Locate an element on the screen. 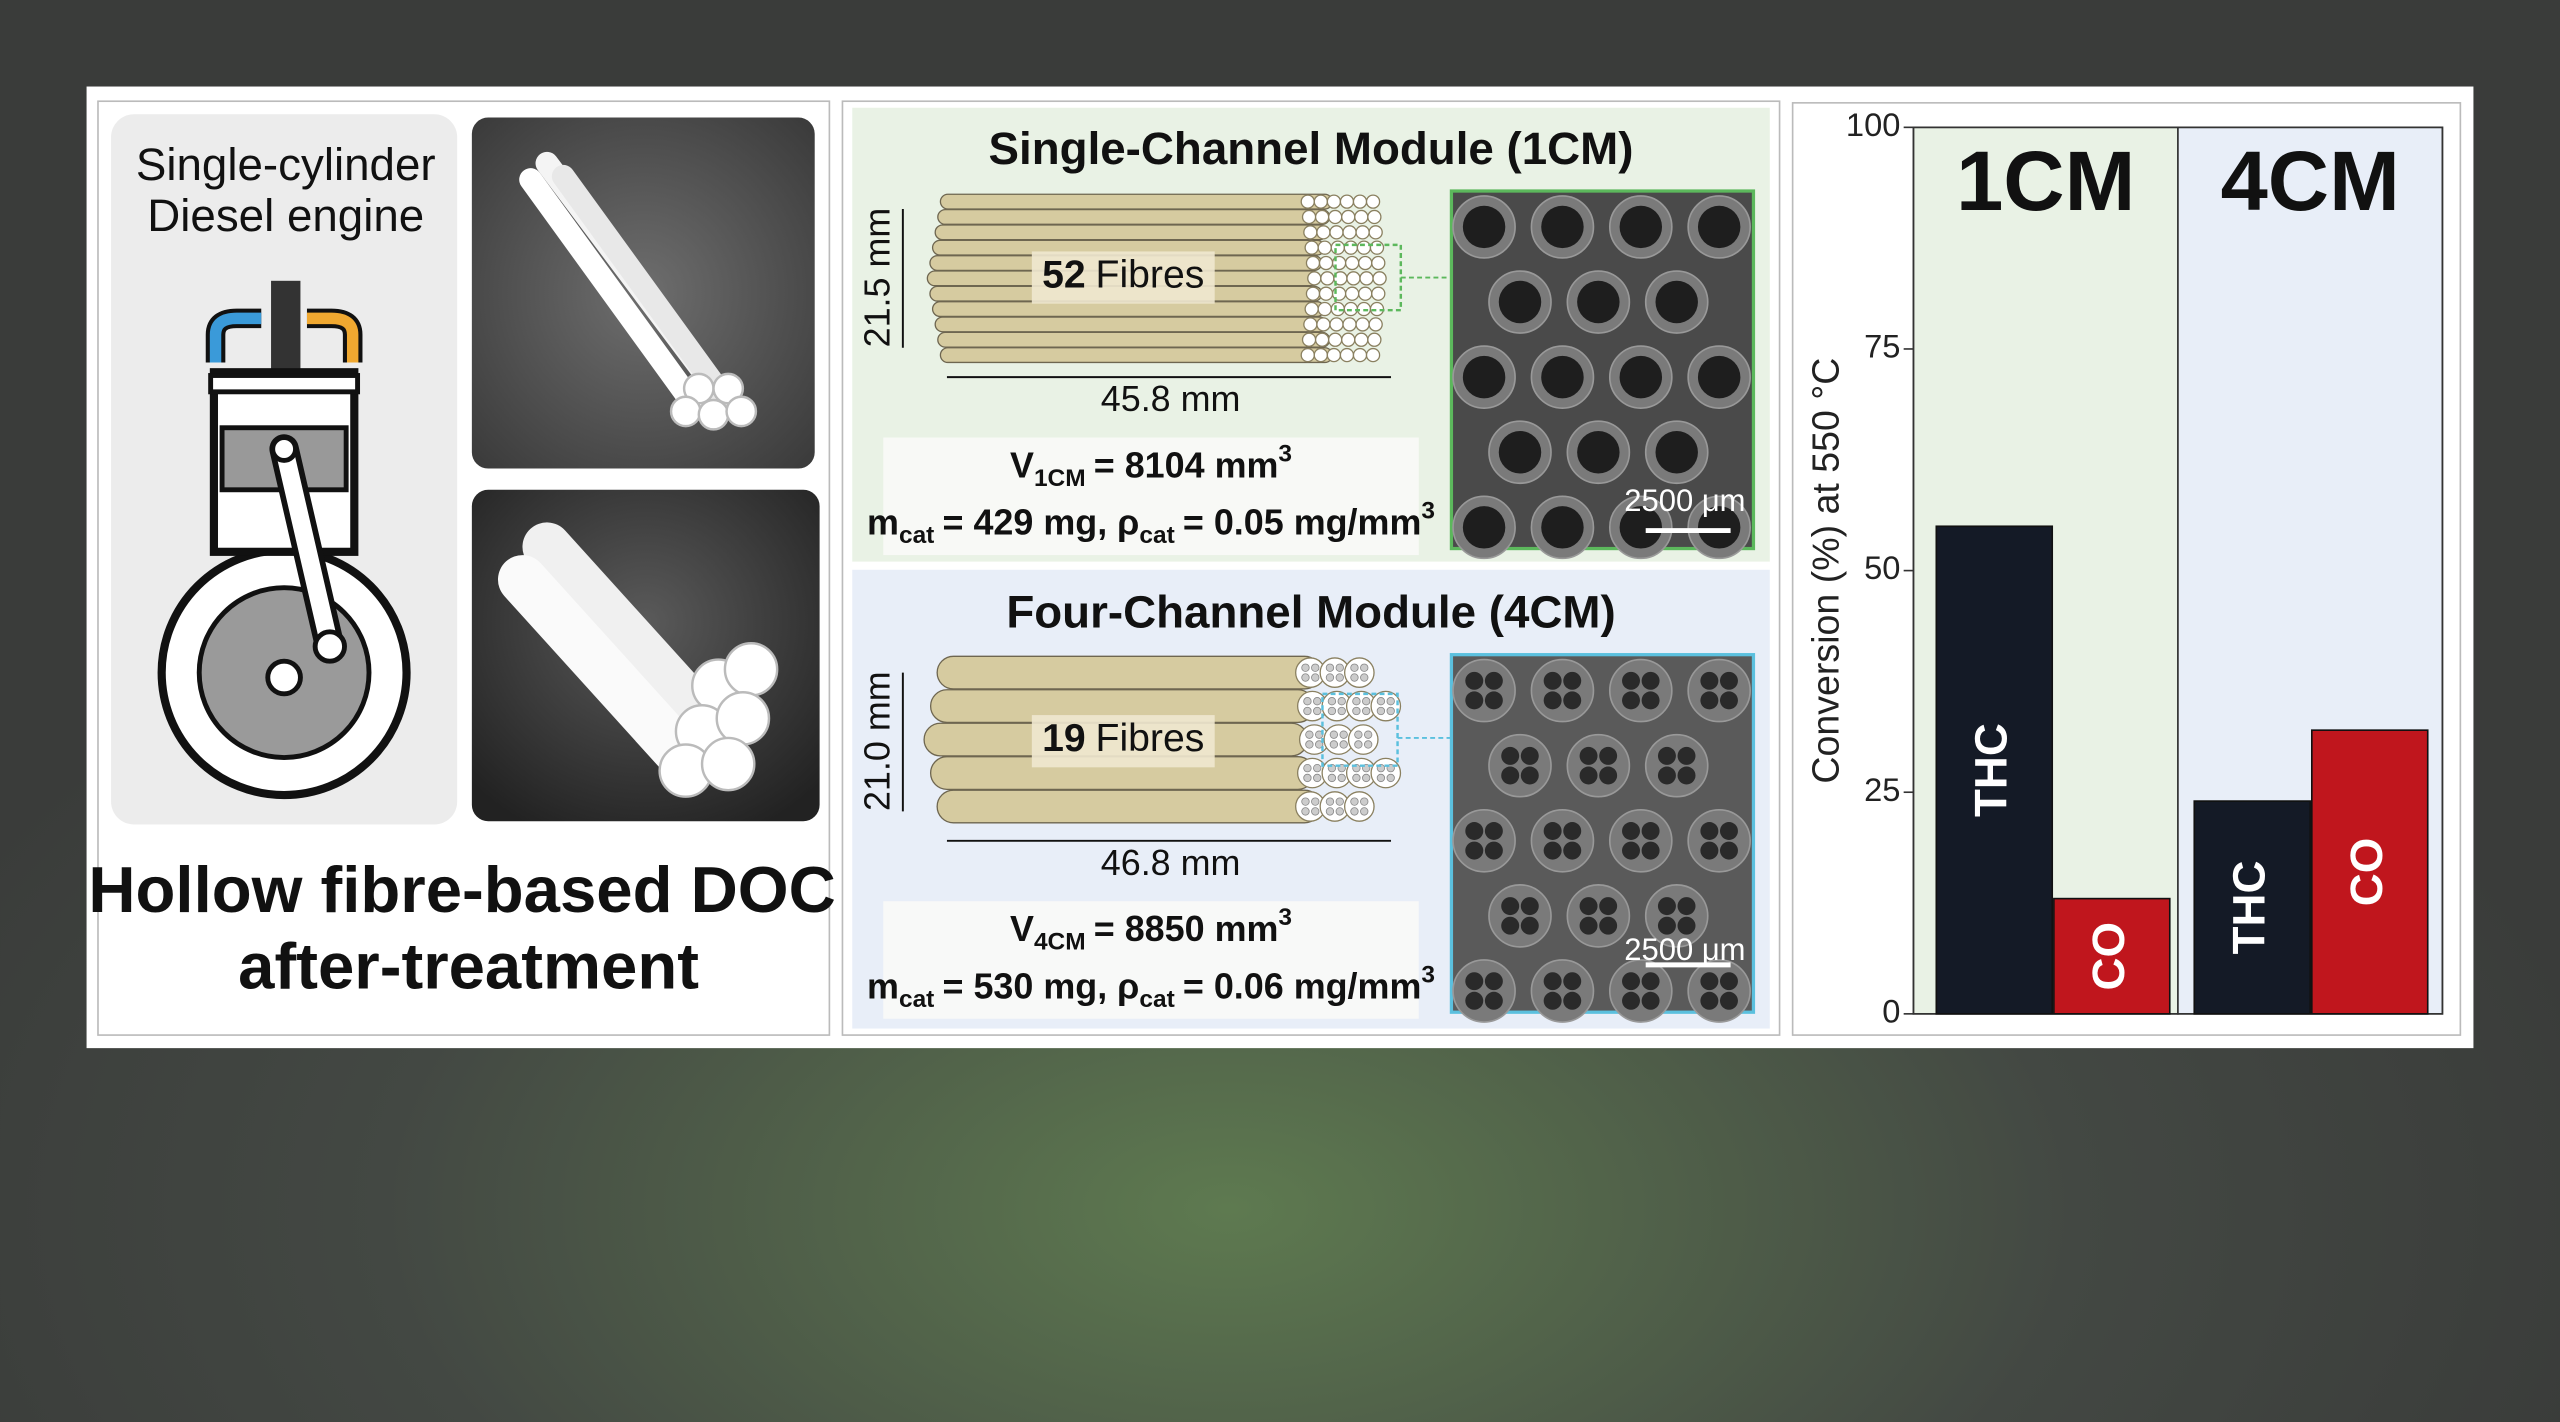 The width and height of the screenshot is (2560, 1422). engine-label: Single-cylinder is located at coordinates (286, 164).